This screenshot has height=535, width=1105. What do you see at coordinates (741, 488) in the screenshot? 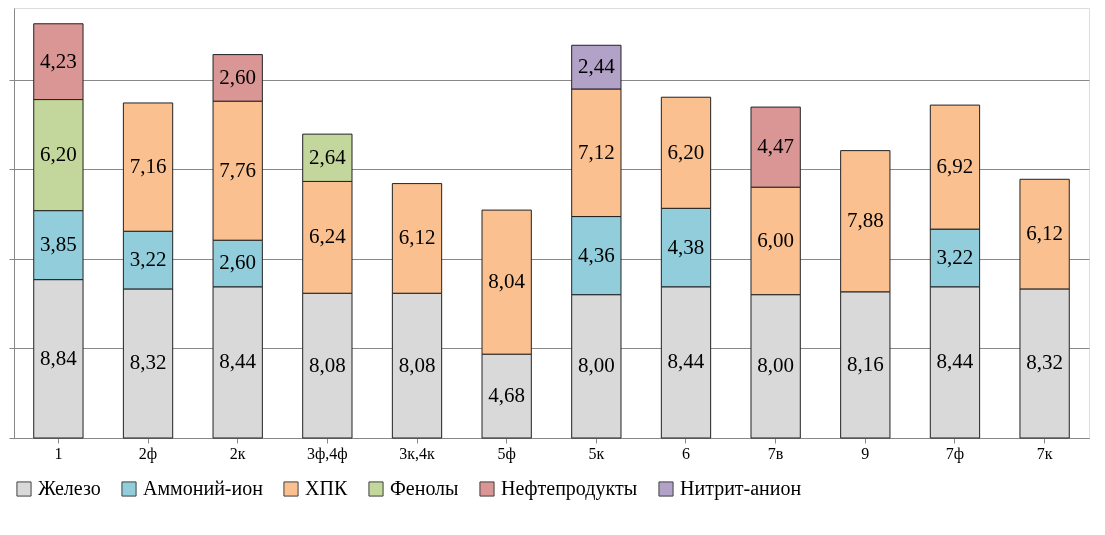
I see `legend-label: Нитрит-анион` at bounding box center [741, 488].